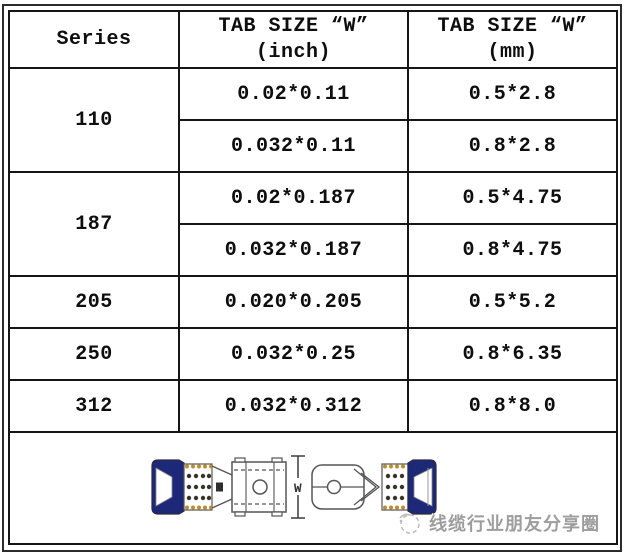 The width and height of the screenshot is (626, 558). Describe the element at coordinates (512, 354) in the screenshot. I see `mm-value-cell: 0.8*6.35` at that location.